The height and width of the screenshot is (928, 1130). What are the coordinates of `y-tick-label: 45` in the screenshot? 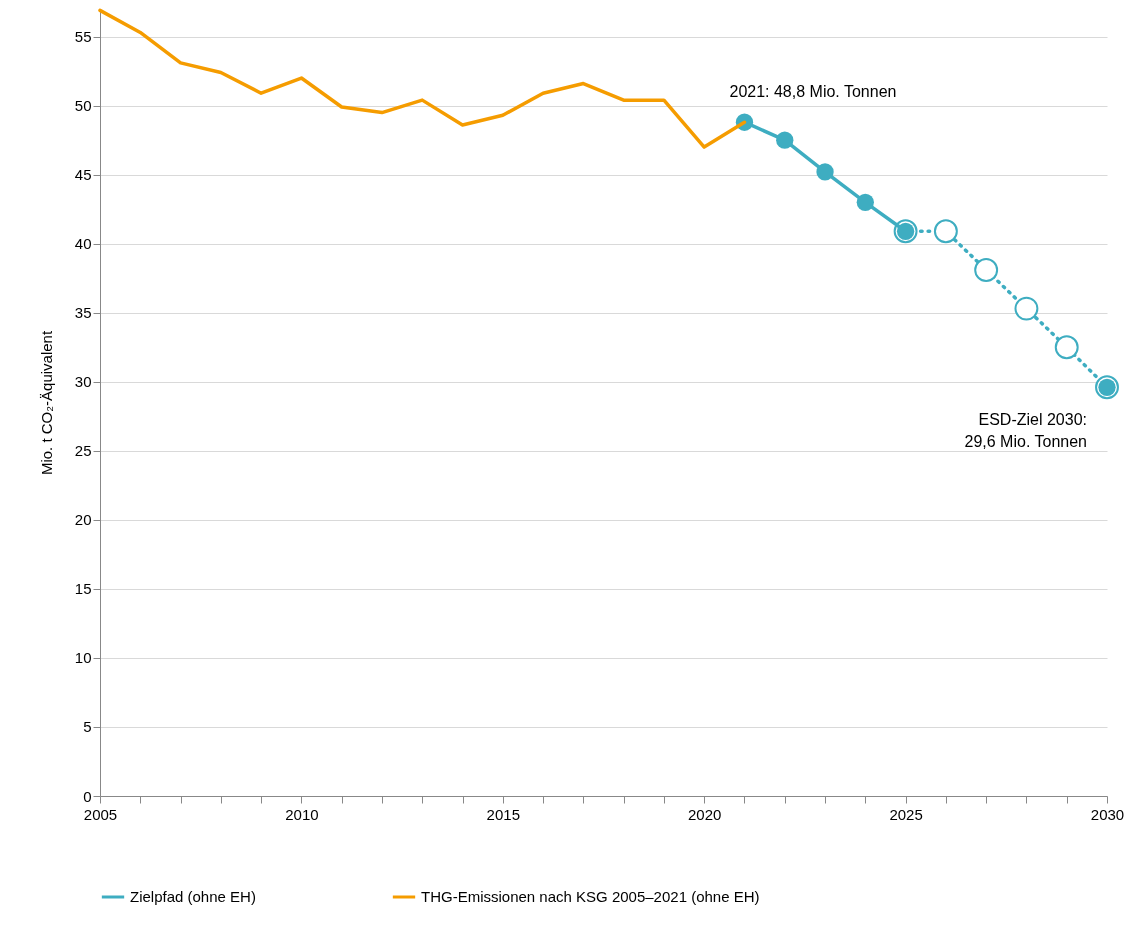 It's located at (83, 175).